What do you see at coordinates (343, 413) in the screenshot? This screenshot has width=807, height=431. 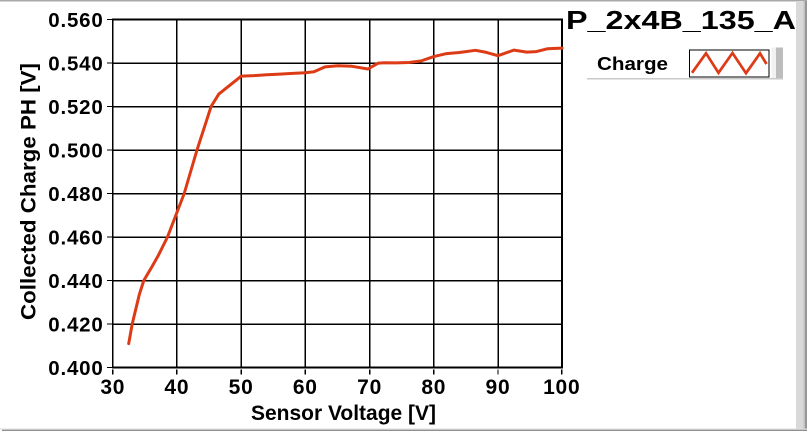 I see `svg-text: Sensor Voltage [V]` at bounding box center [343, 413].